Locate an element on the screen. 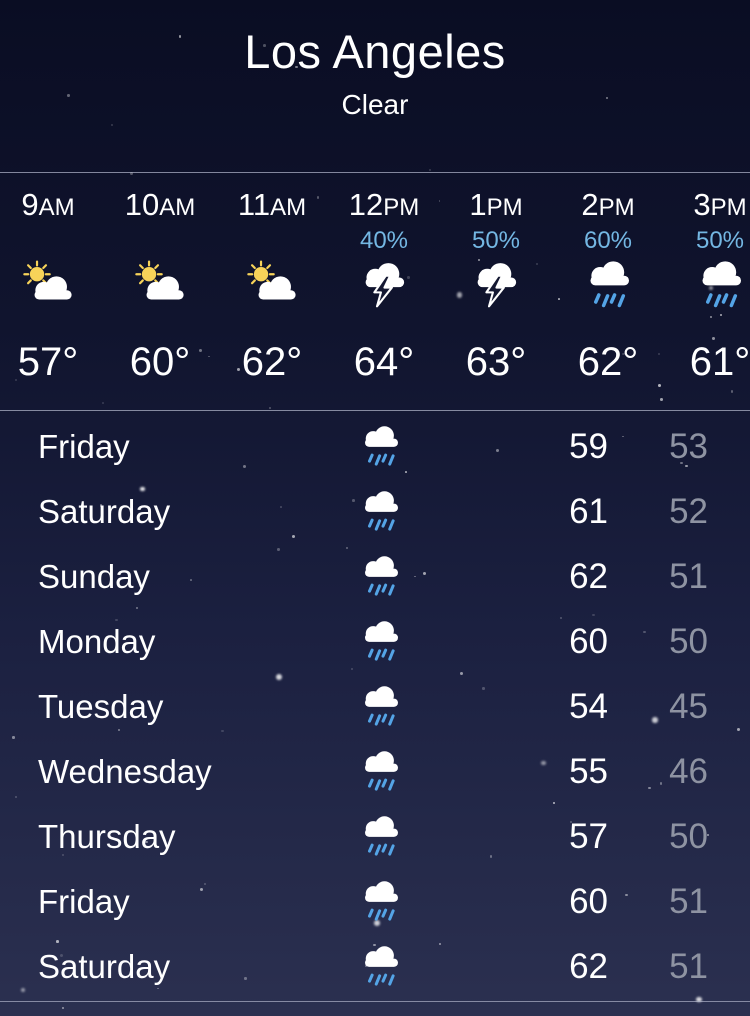 This screenshot has width=750, height=1016. day-name: Wednesday is located at coordinates (125, 771).